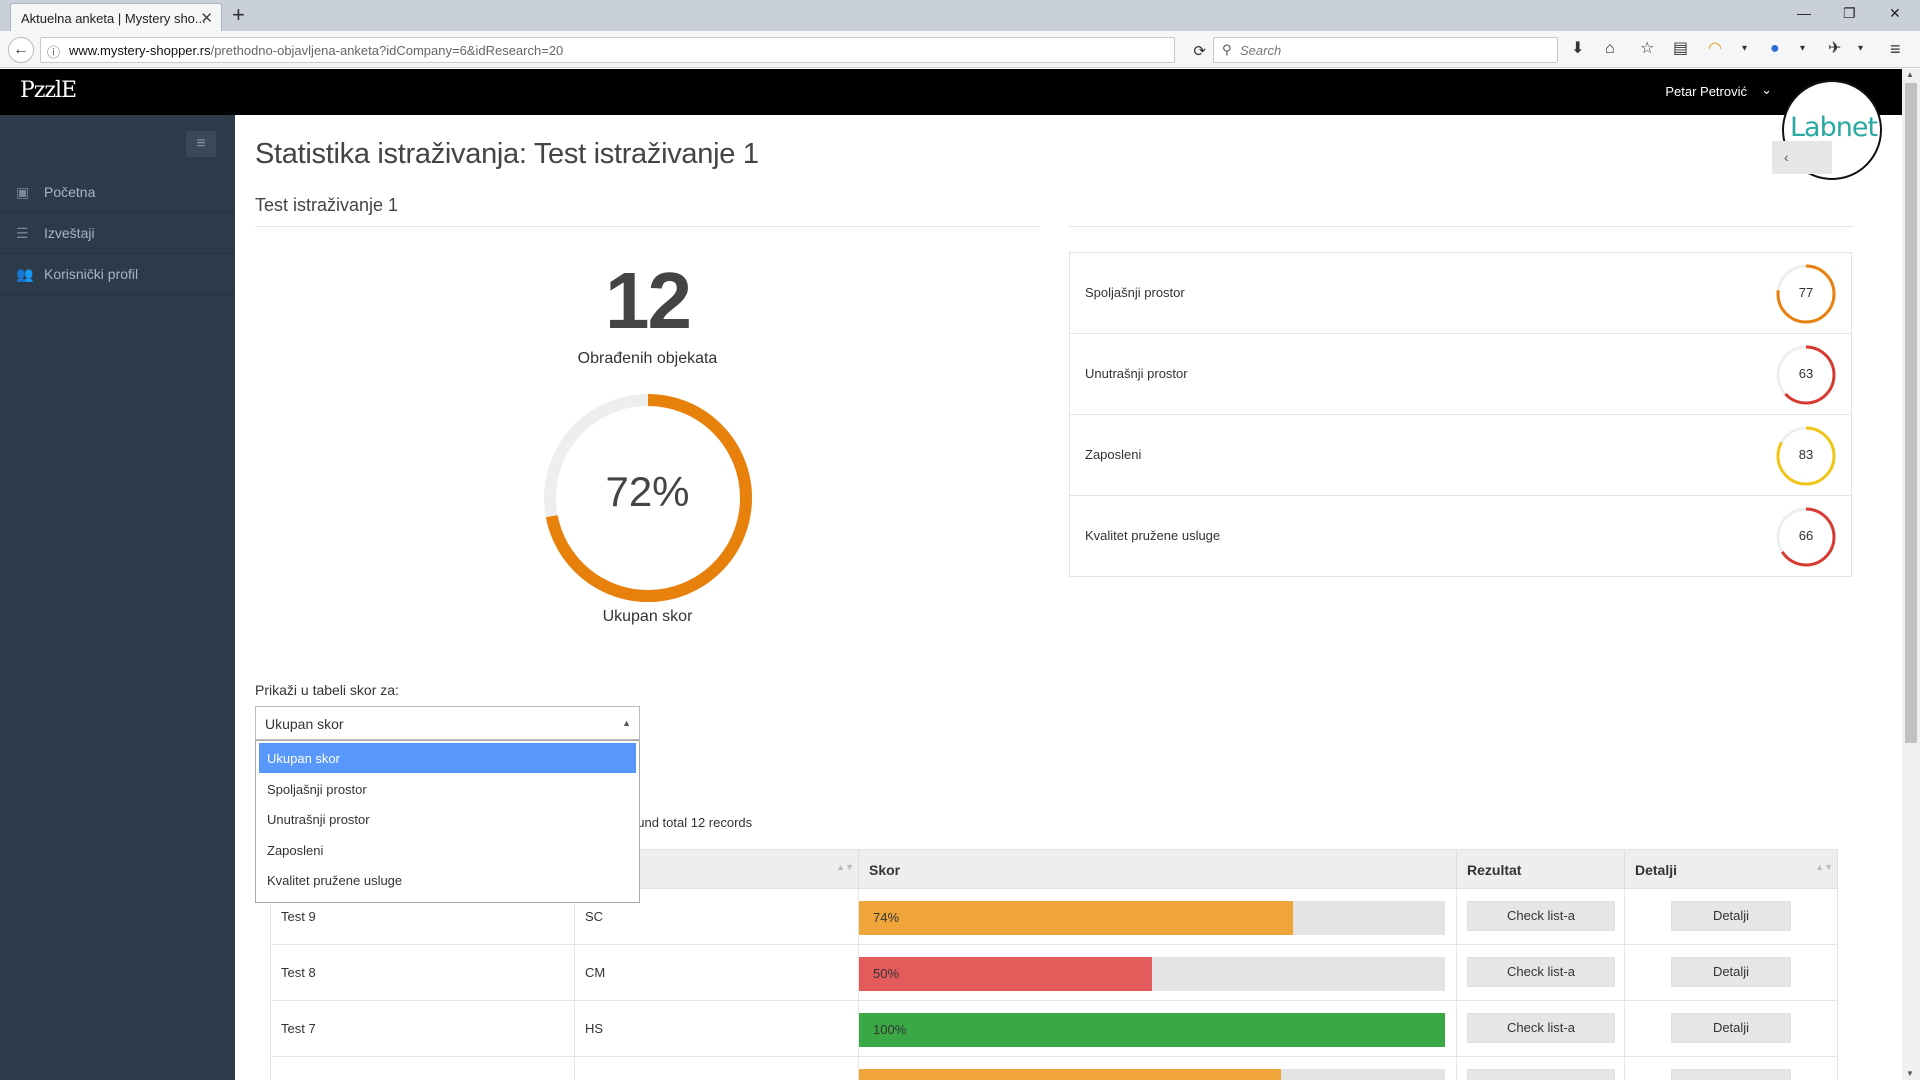  Describe the element at coordinates (1895, 49) in the screenshot. I see `hamburger-menu-icon: ≡` at that location.